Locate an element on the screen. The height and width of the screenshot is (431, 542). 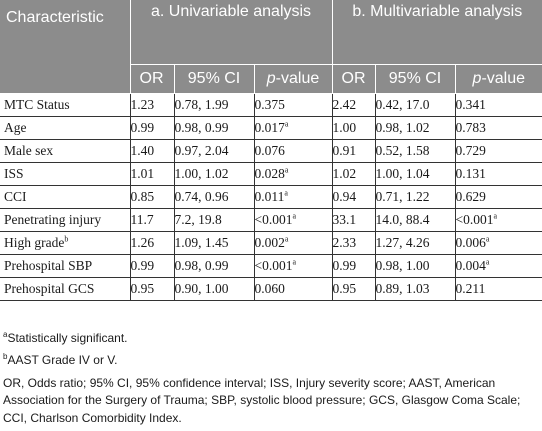
cell-a-or: 0.95 is located at coordinates (152, 289).